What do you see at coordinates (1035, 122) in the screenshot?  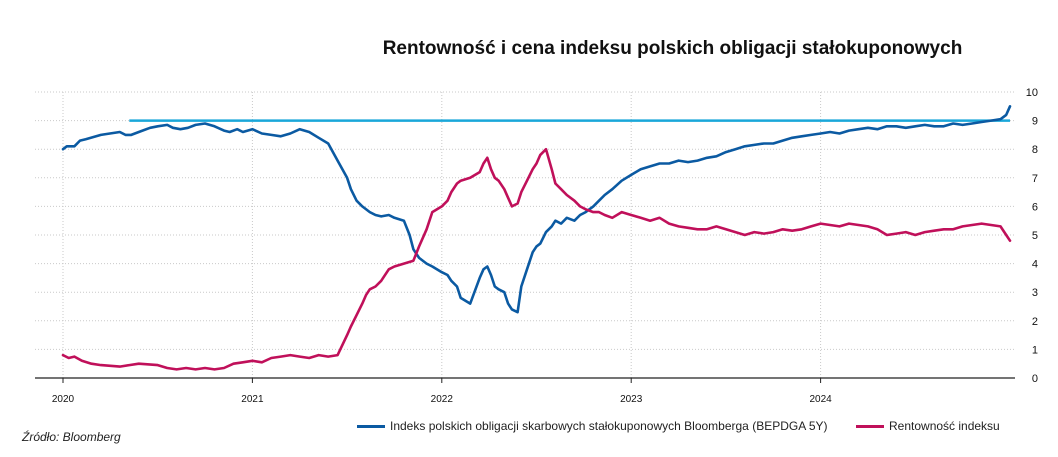 I see `y-tick-label: 9` at bounding box center [1035, 122].